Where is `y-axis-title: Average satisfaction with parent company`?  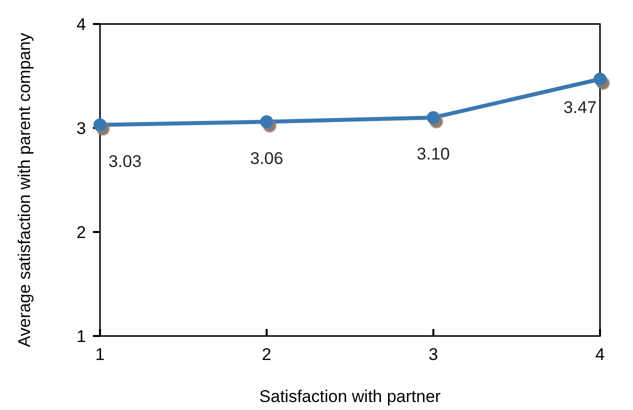
y-axis-title: Average satisfaction with parent company is located at coordinates (24, 190).